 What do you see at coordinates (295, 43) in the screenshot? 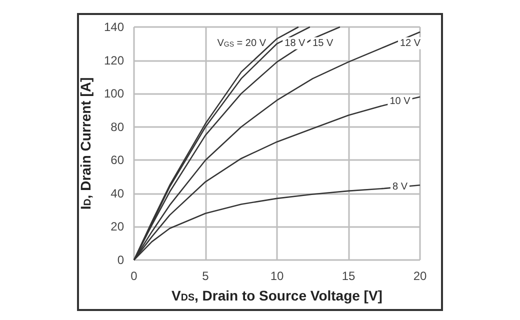
I see `series-label: 18 V` at bounding box center [295, 43].